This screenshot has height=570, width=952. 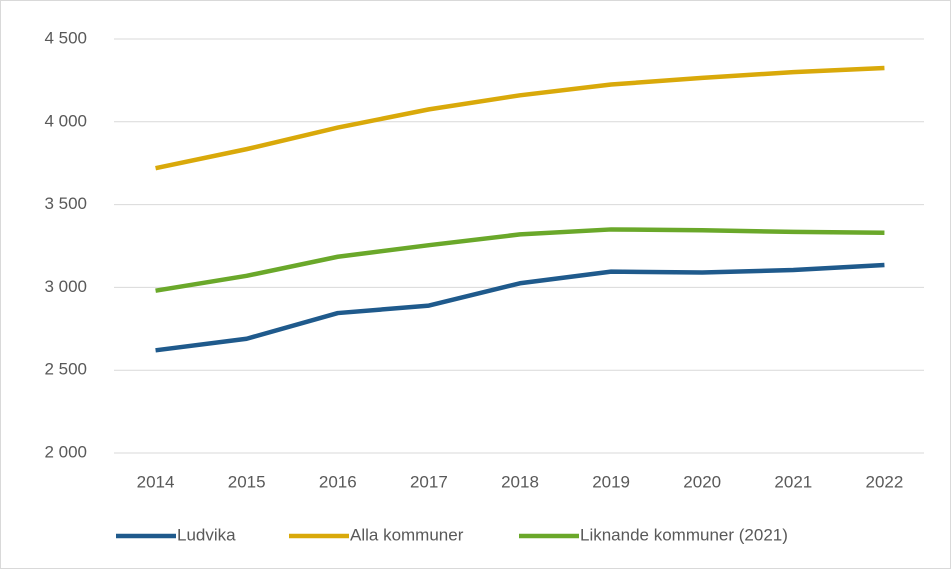 I want to click on x-tick-label: 2018, so click(x=520, y=481).